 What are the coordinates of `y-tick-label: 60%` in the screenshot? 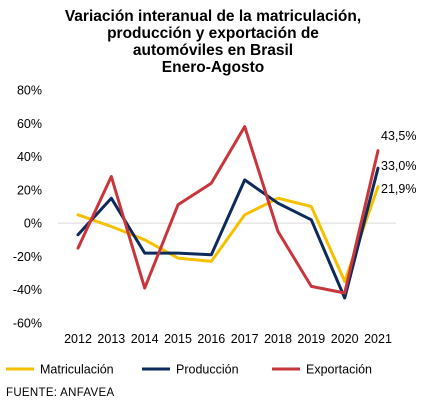 It's located at (29, 124).